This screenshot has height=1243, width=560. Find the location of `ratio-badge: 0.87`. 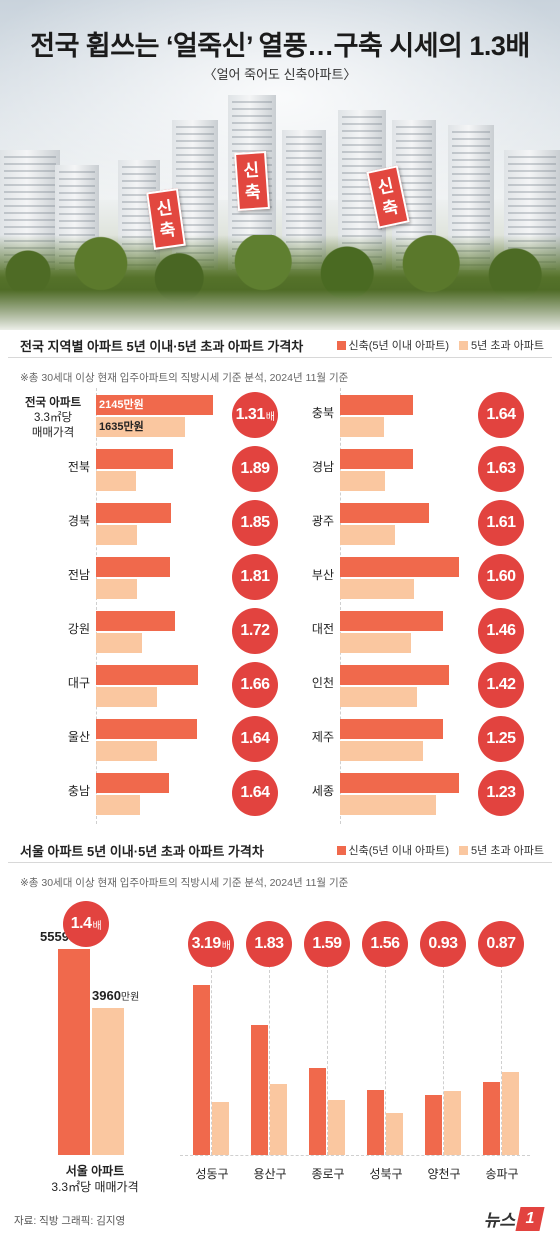

ratio-badge: 0.87 is located at coordinates (501, 944).